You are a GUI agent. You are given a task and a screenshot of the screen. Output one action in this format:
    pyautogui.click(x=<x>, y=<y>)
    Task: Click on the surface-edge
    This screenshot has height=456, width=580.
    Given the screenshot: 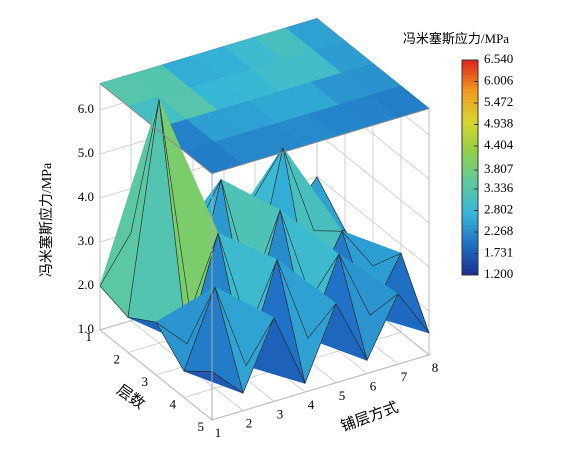 What is the action you would take?
    pyautogui.click(x=213, y=340)
    